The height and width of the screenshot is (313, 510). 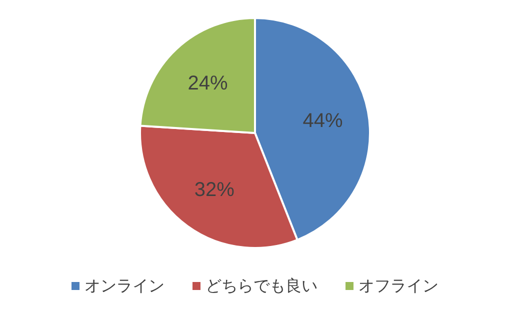 What do you see at coordinates (214, 189) in the screenshot?
I see `data-label: 32%` at bounding box center [214, 189].